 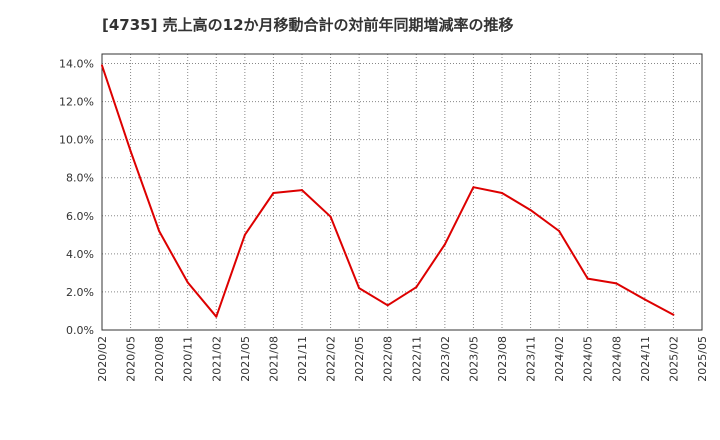 What do you see at coordinates (216, 359) in the screenshot?
I see `x-tick-label: 2021/02` at bounding box center [216, 359].